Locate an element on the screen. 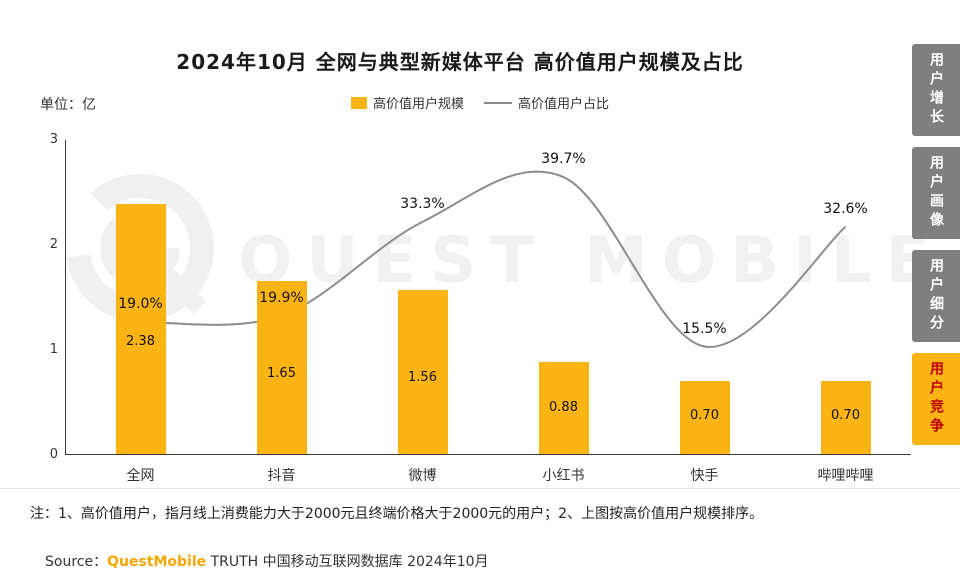 The height and width of the screenshot is (586, 960). bar-5: 0.70 is located at coordinates (704, 417).